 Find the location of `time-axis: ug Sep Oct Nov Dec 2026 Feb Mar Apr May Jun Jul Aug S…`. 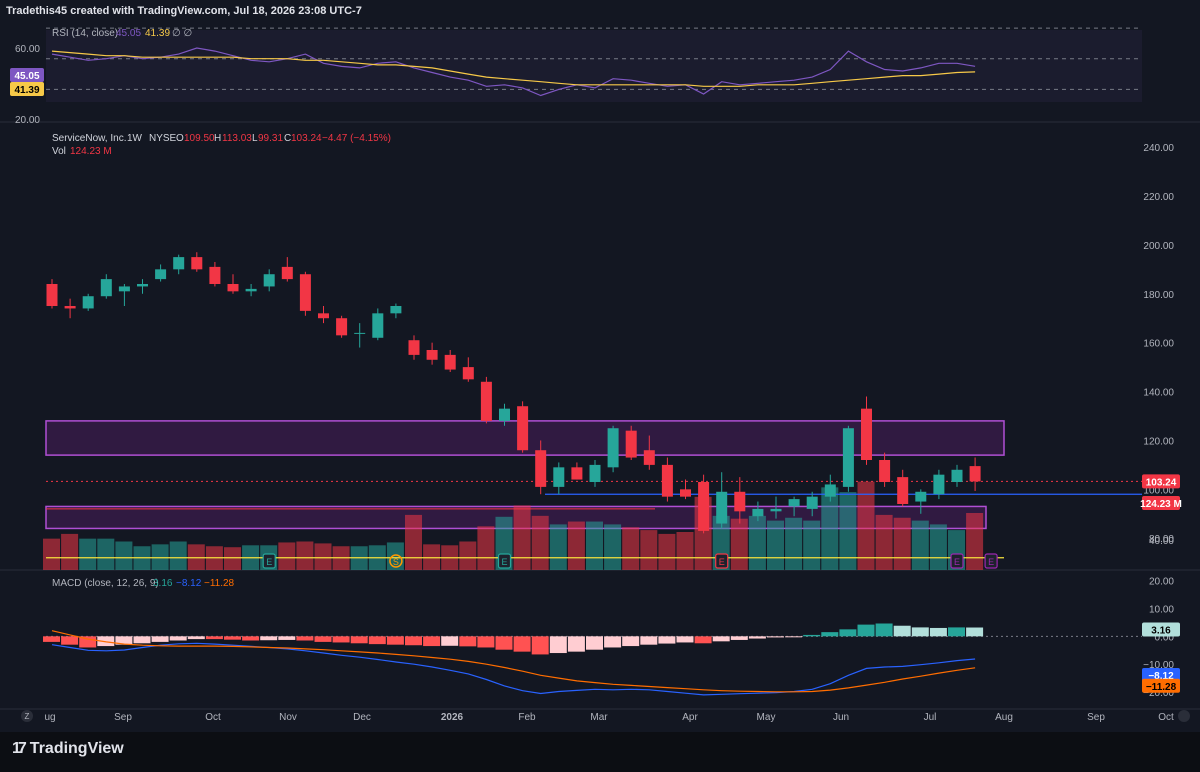

time-axis: ug Sep Oct Nov Dec 2026 Feb Mar Apr May Jun Jul Aug S… is located at coordinates (605, 716).